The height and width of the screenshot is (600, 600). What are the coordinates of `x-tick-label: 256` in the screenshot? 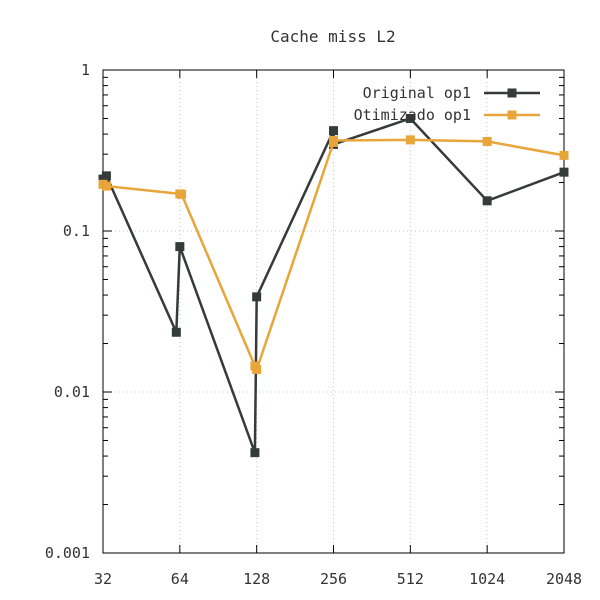 It's located at (333, 579).